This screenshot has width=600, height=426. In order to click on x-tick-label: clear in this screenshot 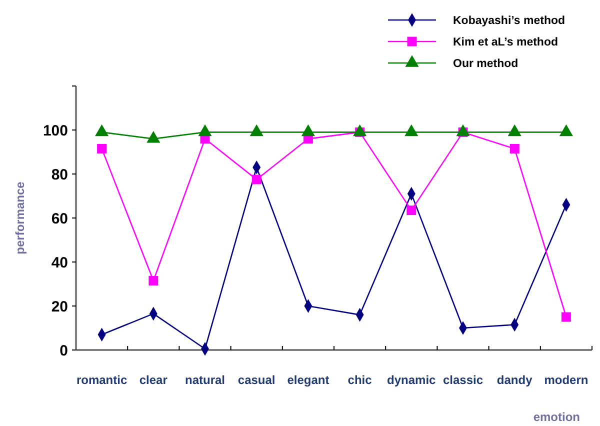, I will do `click(153, 380)`.